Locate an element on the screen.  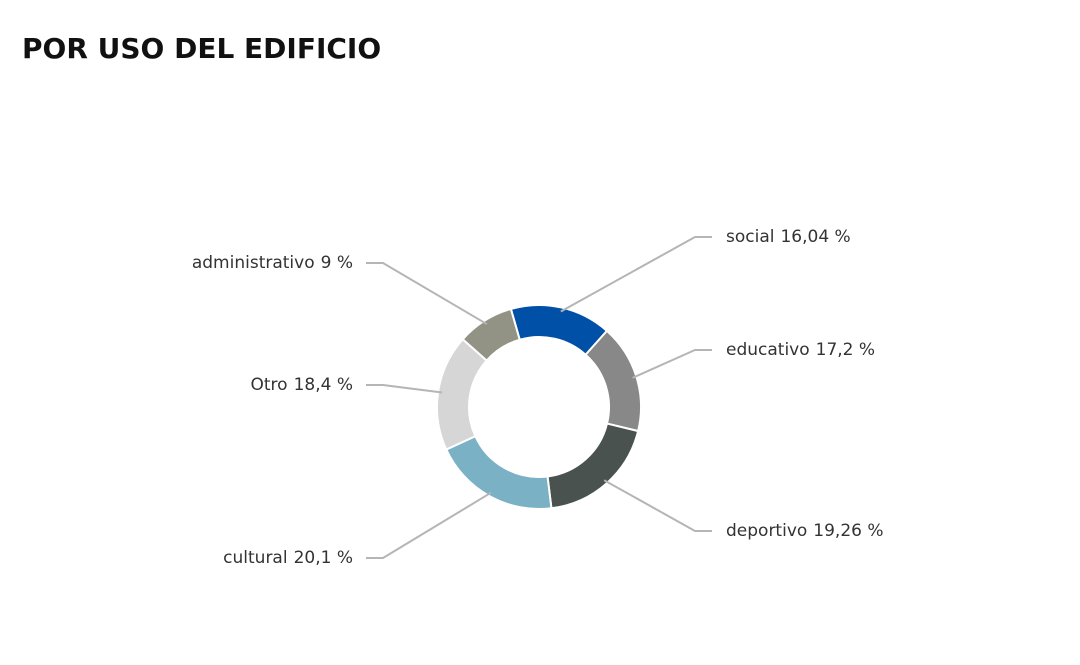
data-label: Otro 18,4 % is located at coordinates (302, 385).